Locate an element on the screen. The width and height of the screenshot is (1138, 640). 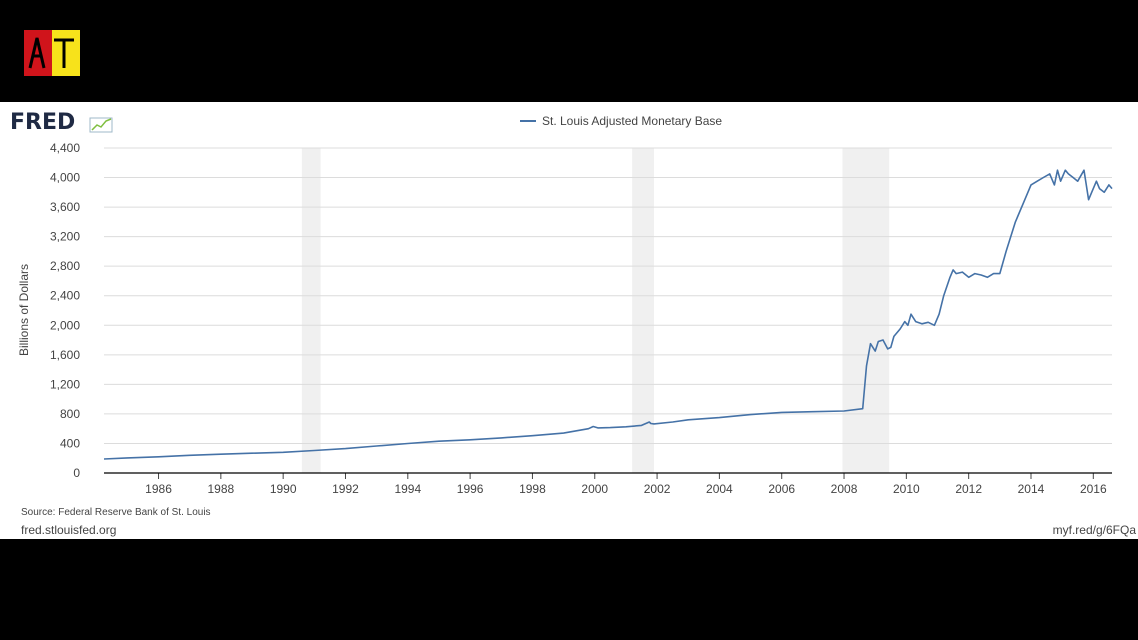
y-tick-label: 3,200 is located at coordinates (65, 237).